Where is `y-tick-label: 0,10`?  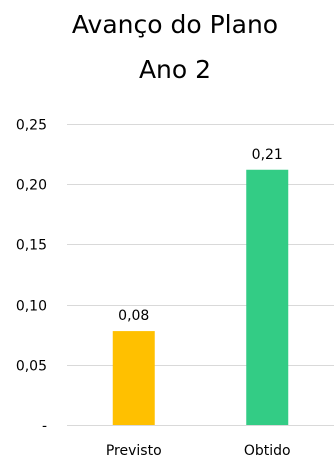 y-tick-label: 0,10 is located at coordinates (31, 307).